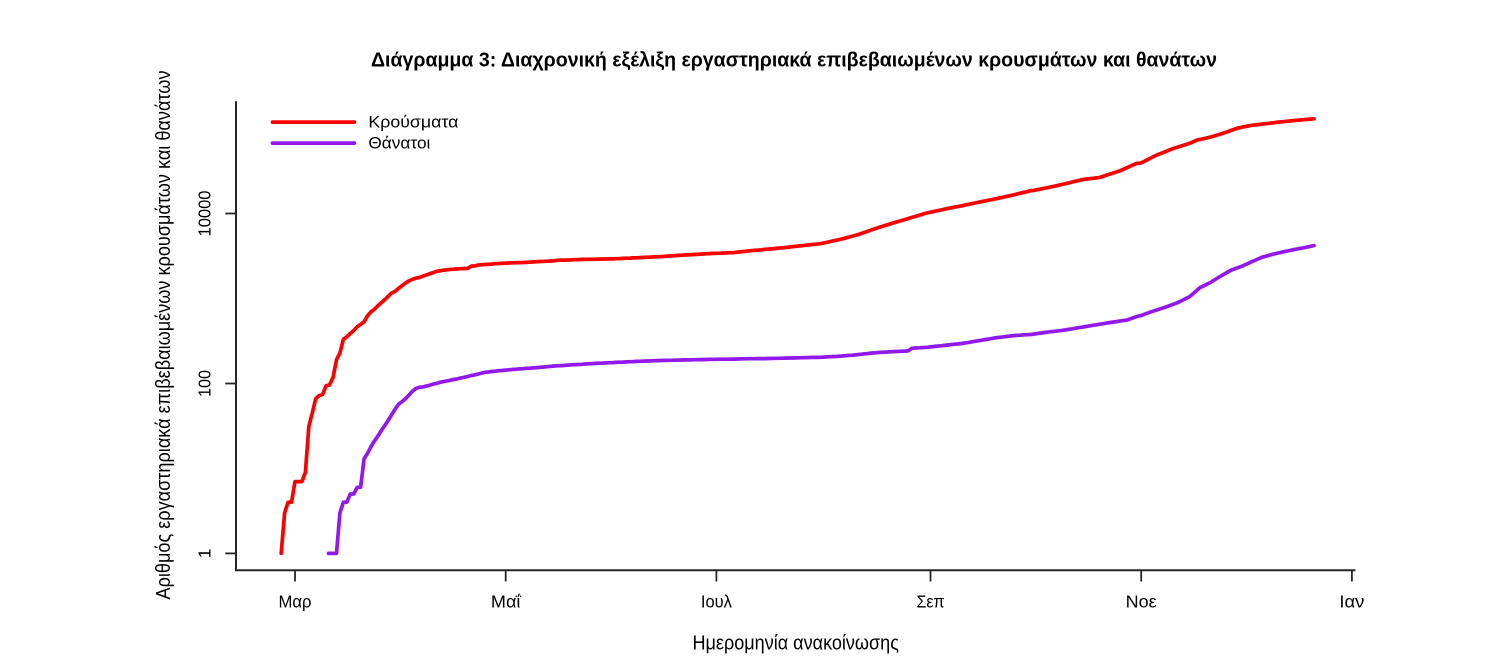 This screenshot has width=1492, height=664. What do you see at coordinates (931, 602) in the screenshot?
I see `svg-text: Σεπ` at bounding box center [931, 602].